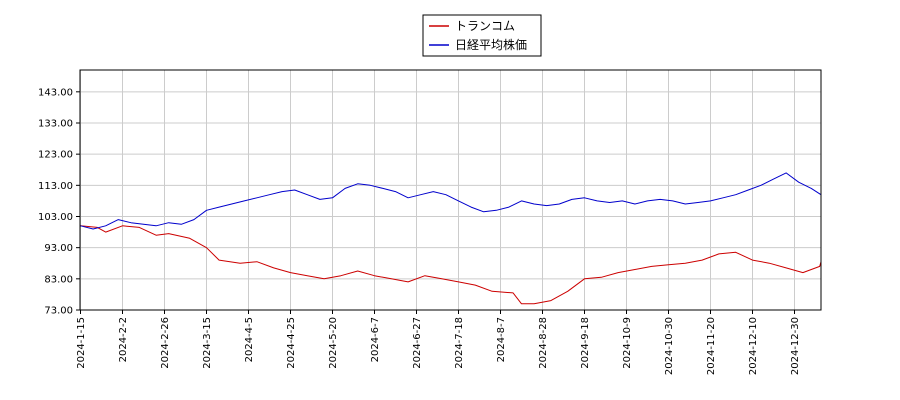 The width and height of the screenshot is (900, 400). I want to click on legend: トランコム 日経平均株価, so click(482, 35).